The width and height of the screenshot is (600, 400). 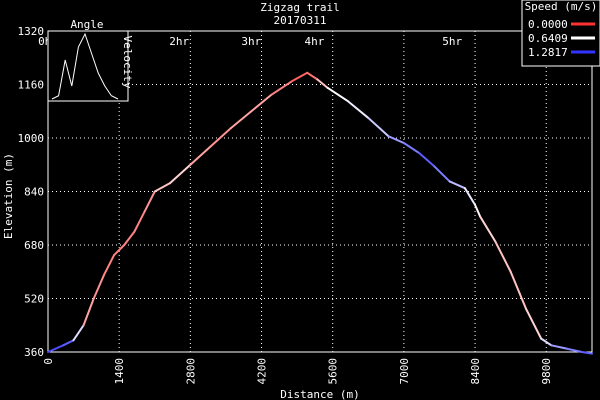 I want to click on legend-title: Speed (m/s), so click(x=561, y=6).